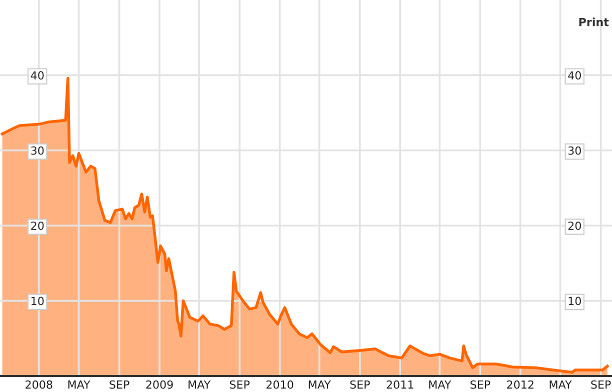  I want to click on y-tick-label: 40, so click(37, 75).